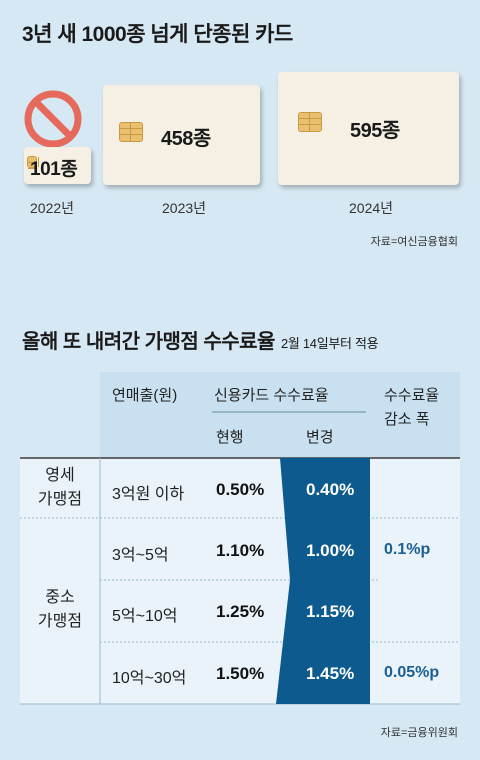  Describe the element at coordinates (149, 678) in the screenshot. I see `row-sales-3: 10억~30억` at that location.